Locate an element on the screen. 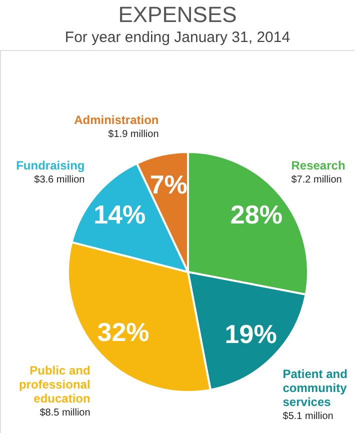 The width and height of the screenshot is (355, 433). slice-label: Patient and community services is located at coordinates (315, 387).